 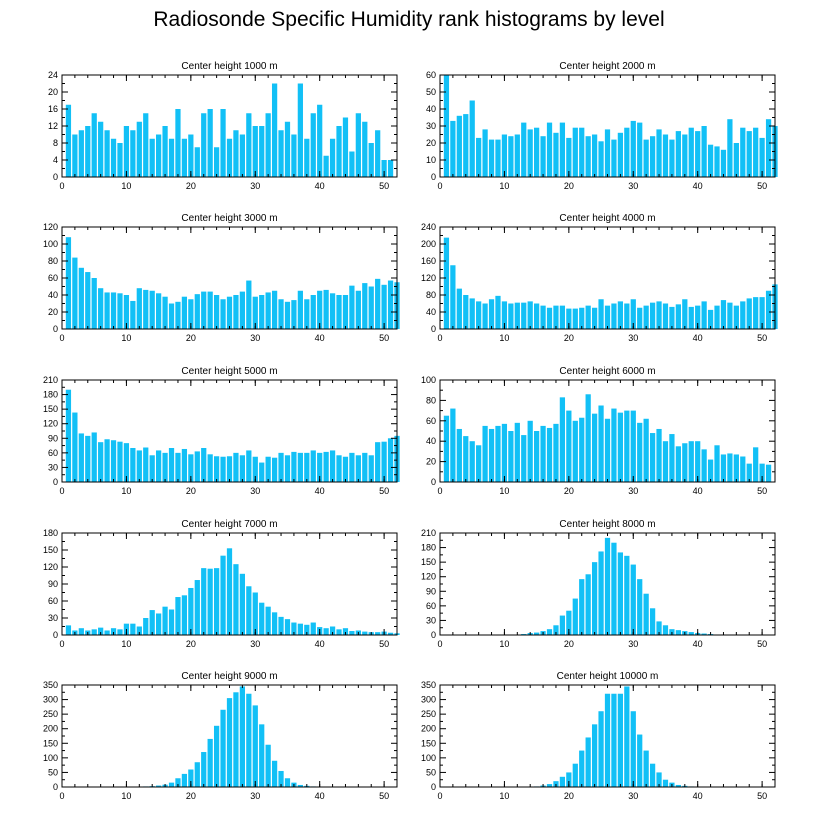 What do you see at coordinates (53, 772) in the screenshot?
I see `y-tick-label: 50` at bounding box center [53, 772].